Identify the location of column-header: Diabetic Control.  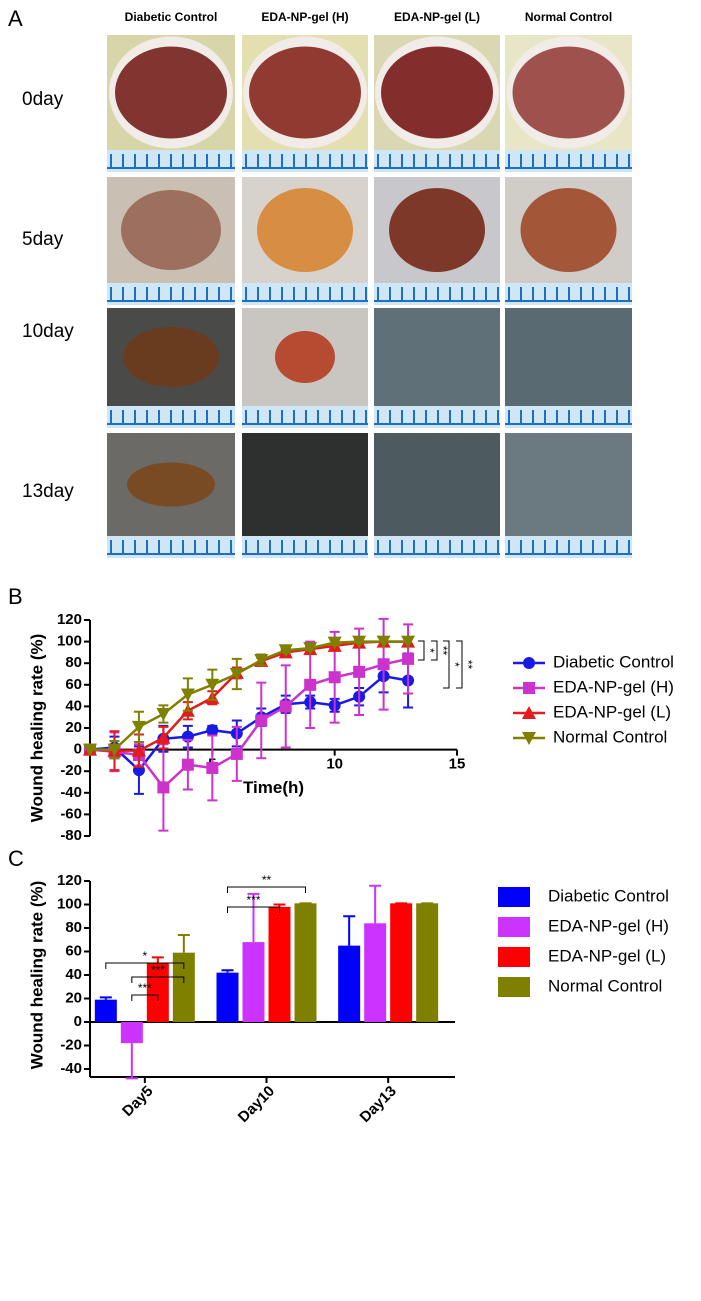
(171, 17).